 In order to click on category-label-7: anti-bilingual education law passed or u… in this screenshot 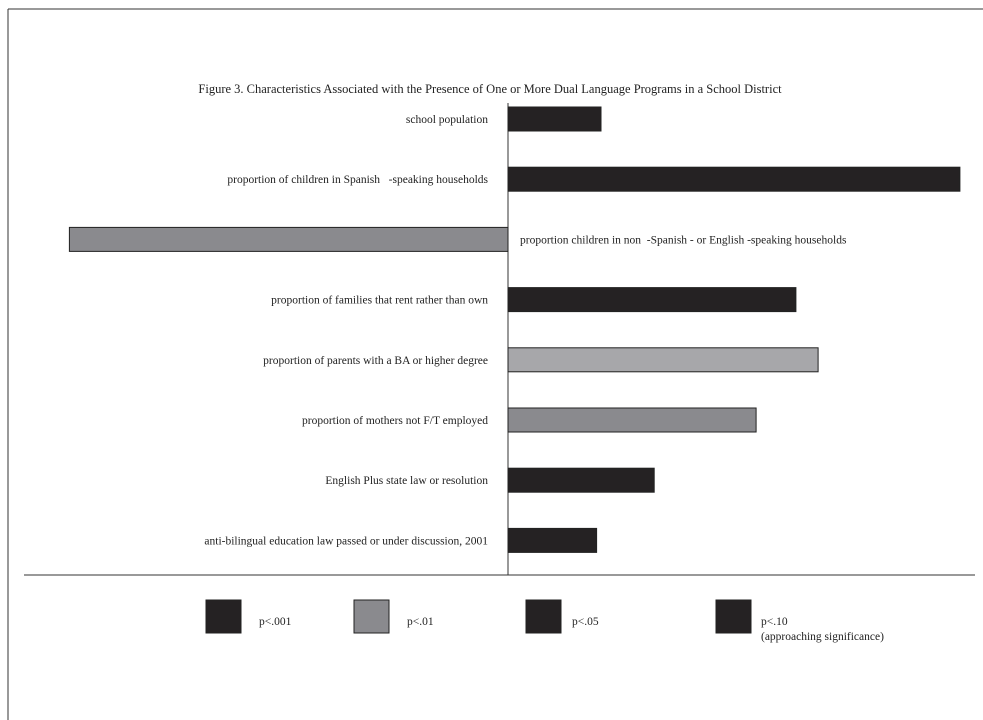, I will do `click(346, 541)`.